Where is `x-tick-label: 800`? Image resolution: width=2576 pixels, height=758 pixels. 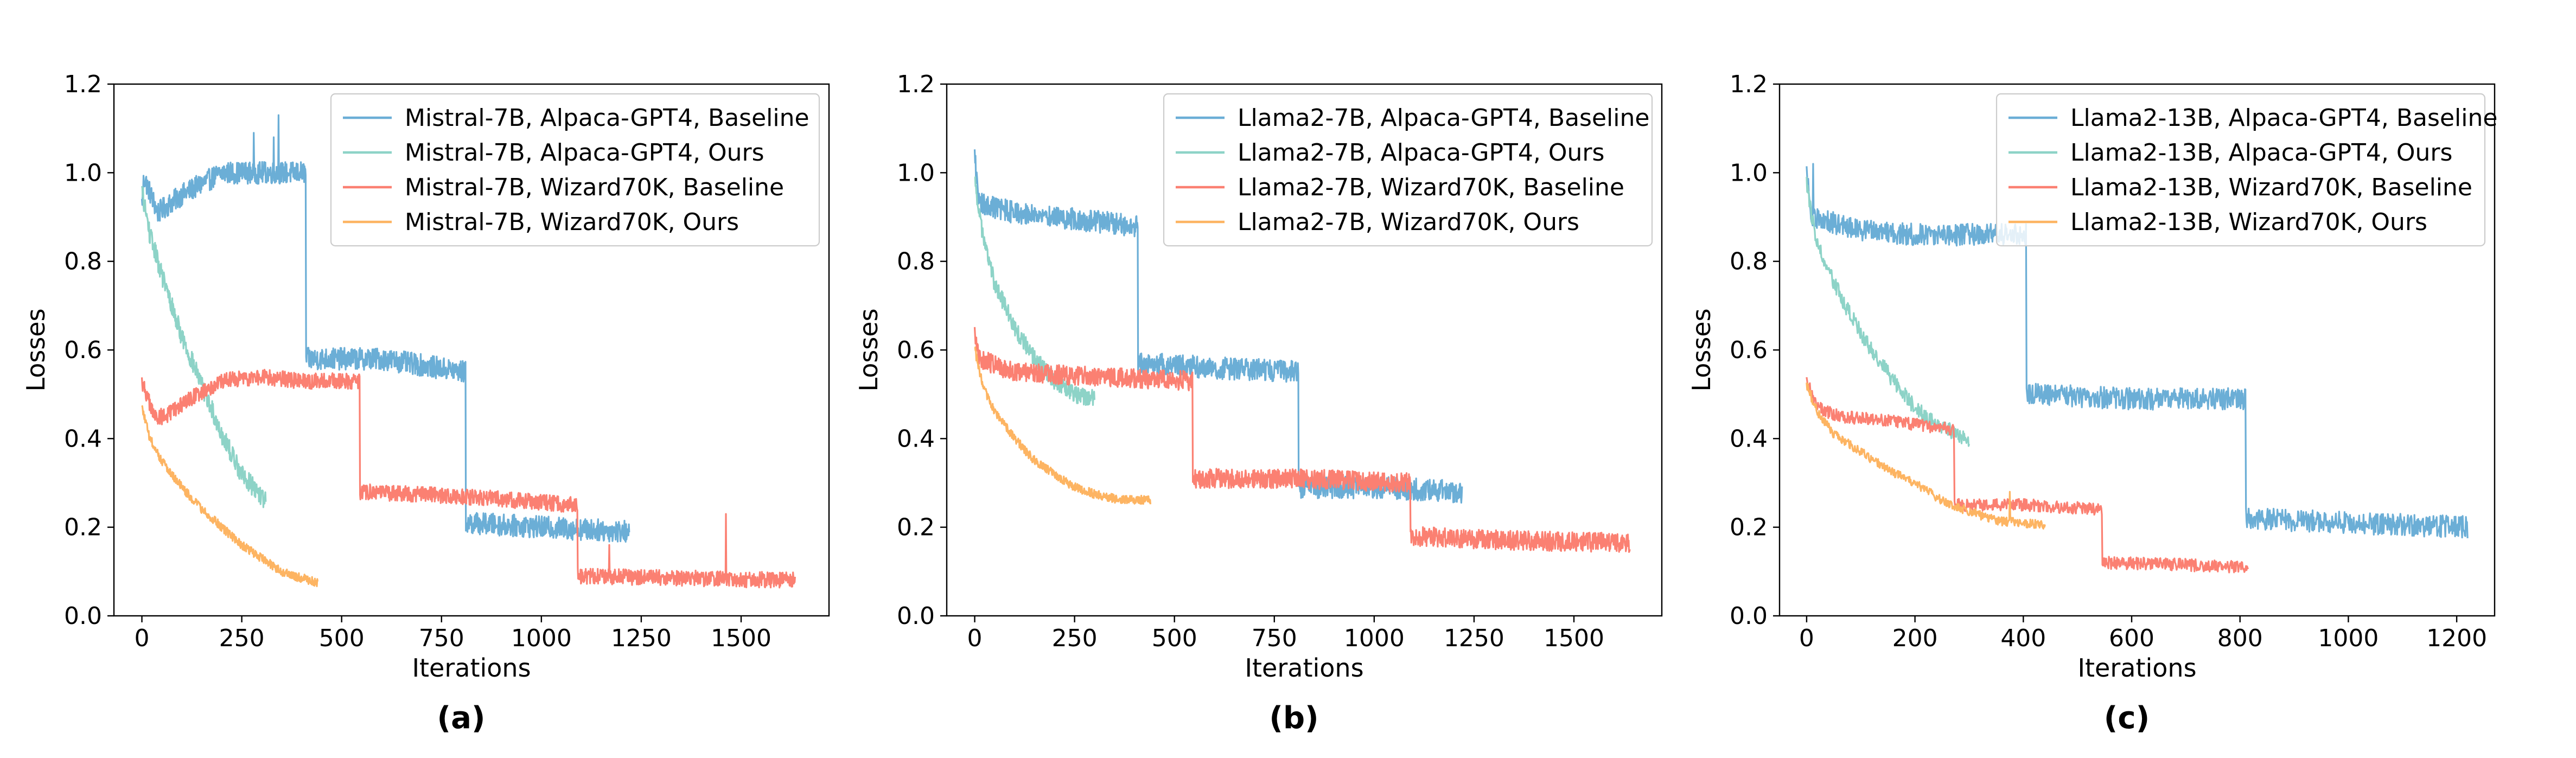
x-tick-label: 800 is located at coordinates (2240, 638).